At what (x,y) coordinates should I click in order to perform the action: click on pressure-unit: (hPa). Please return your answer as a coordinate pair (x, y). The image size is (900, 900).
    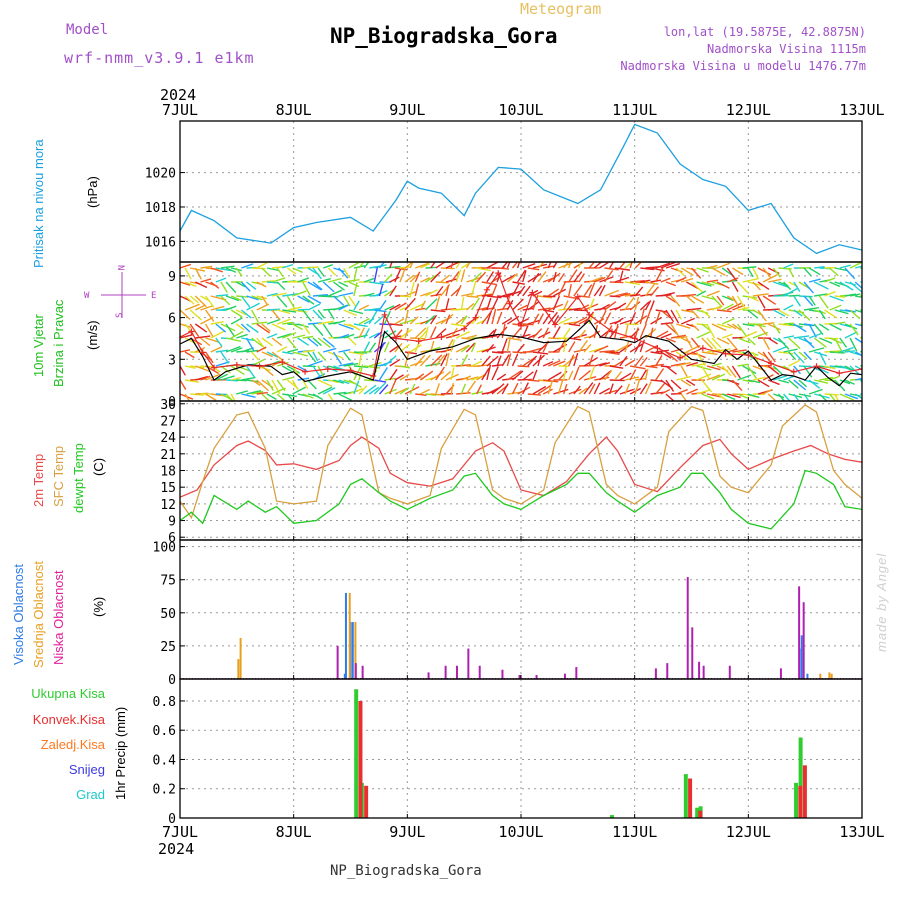
    Looking at the image, I should click on (92, 192).